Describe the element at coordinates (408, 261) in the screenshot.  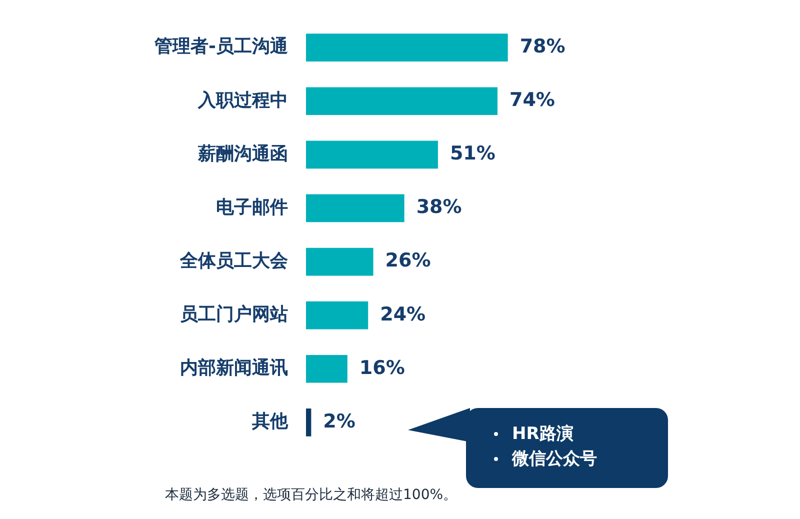
I see `data-label: 26%` at that location.